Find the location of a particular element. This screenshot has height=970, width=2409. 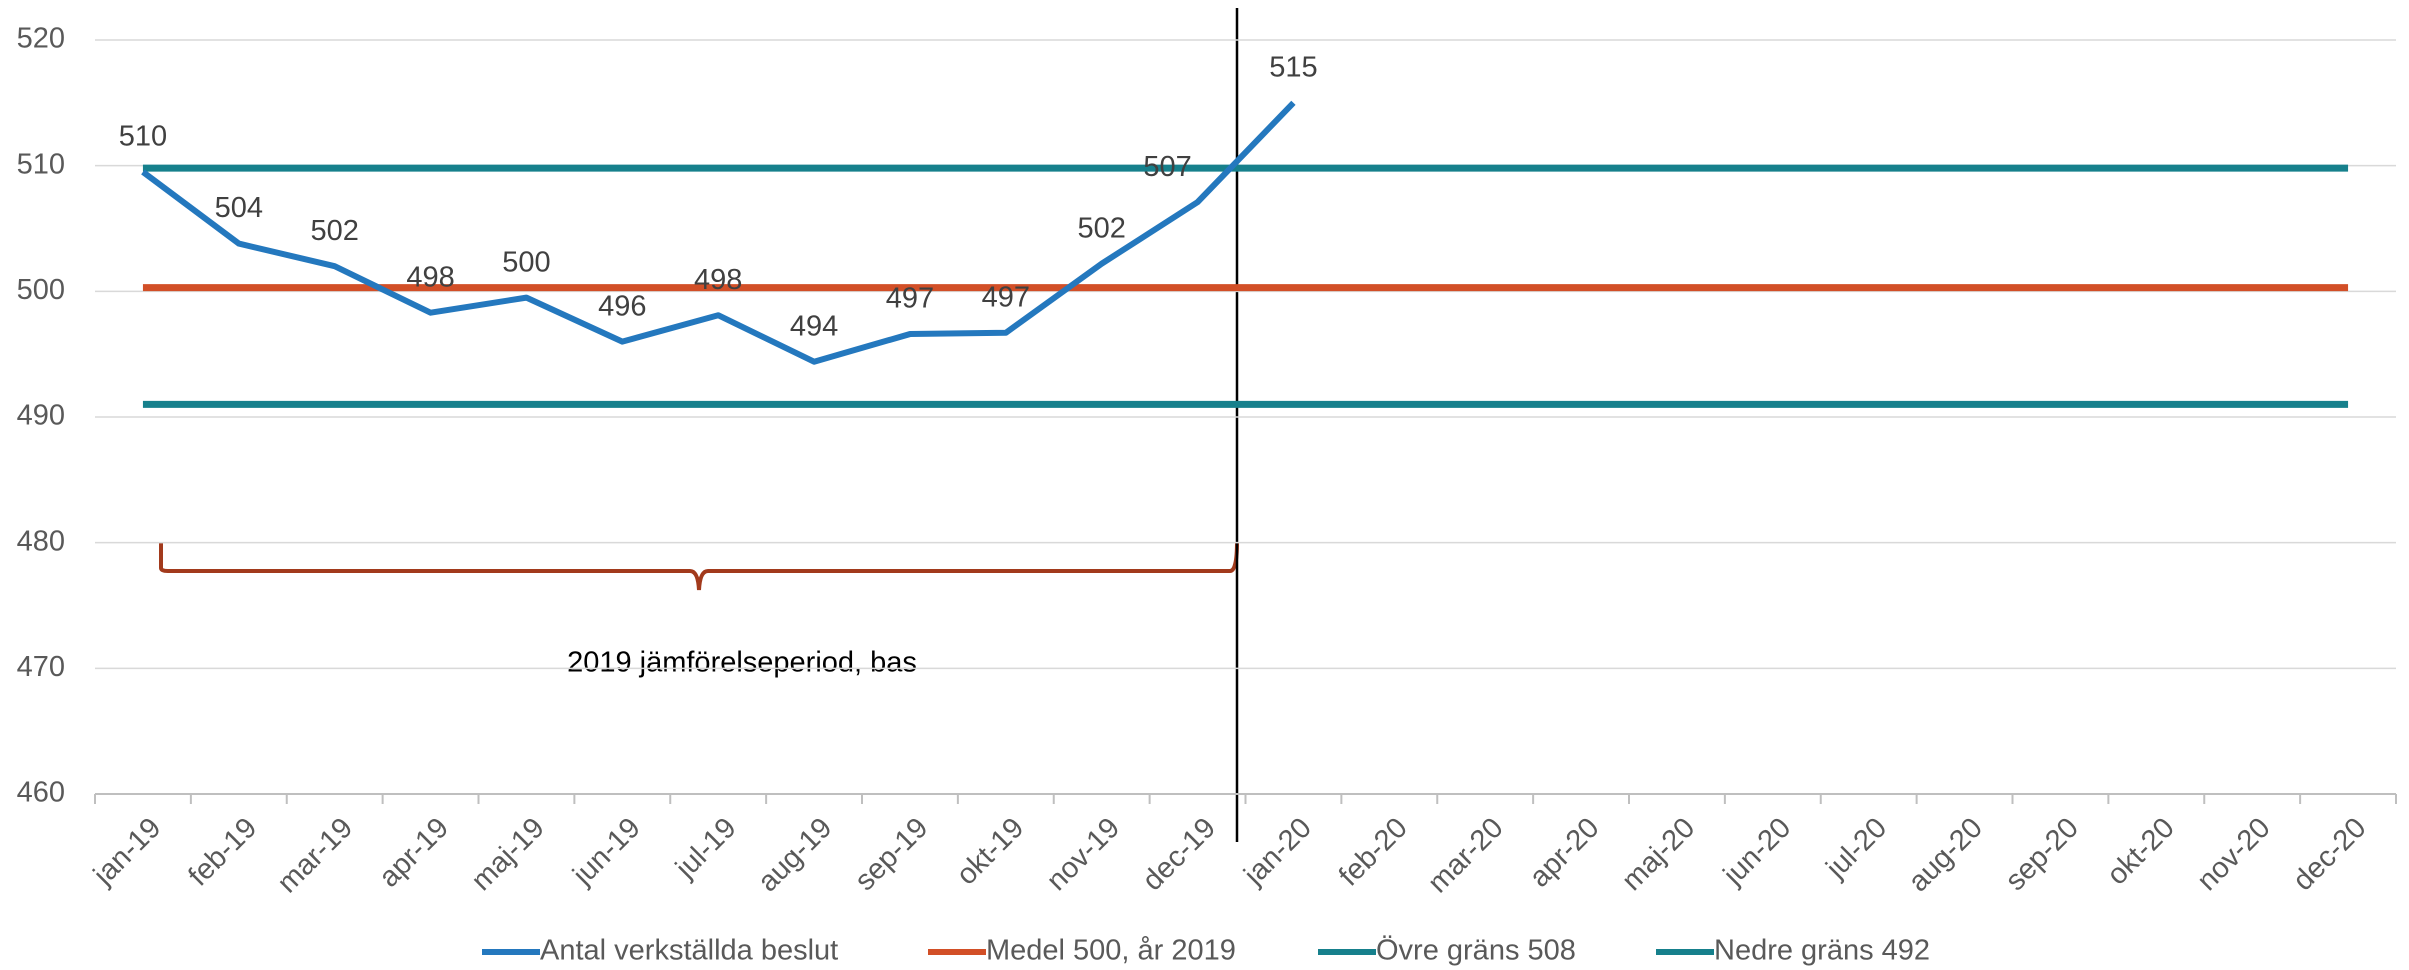

x-tick-label: maj-19 is located at coordinates (507, 854).